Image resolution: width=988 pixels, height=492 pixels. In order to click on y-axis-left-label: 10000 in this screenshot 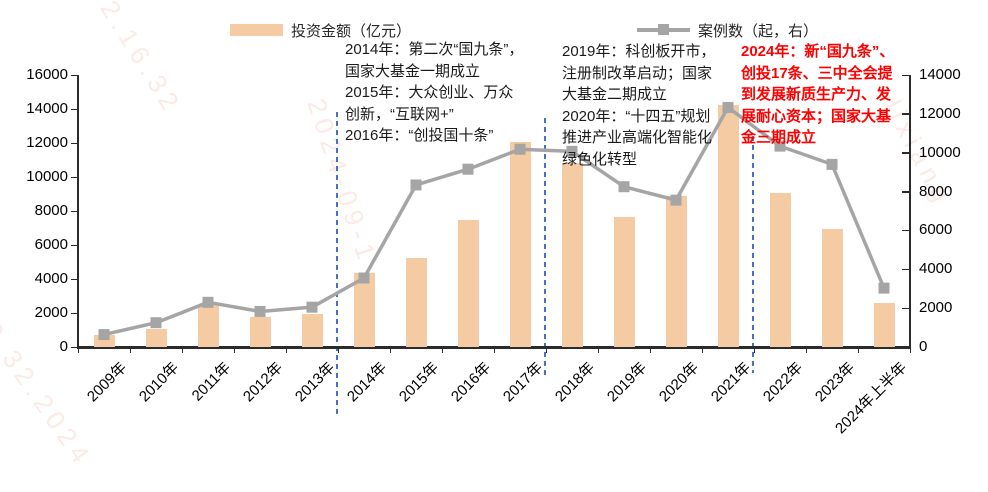, I will do `click(47, 176)`.